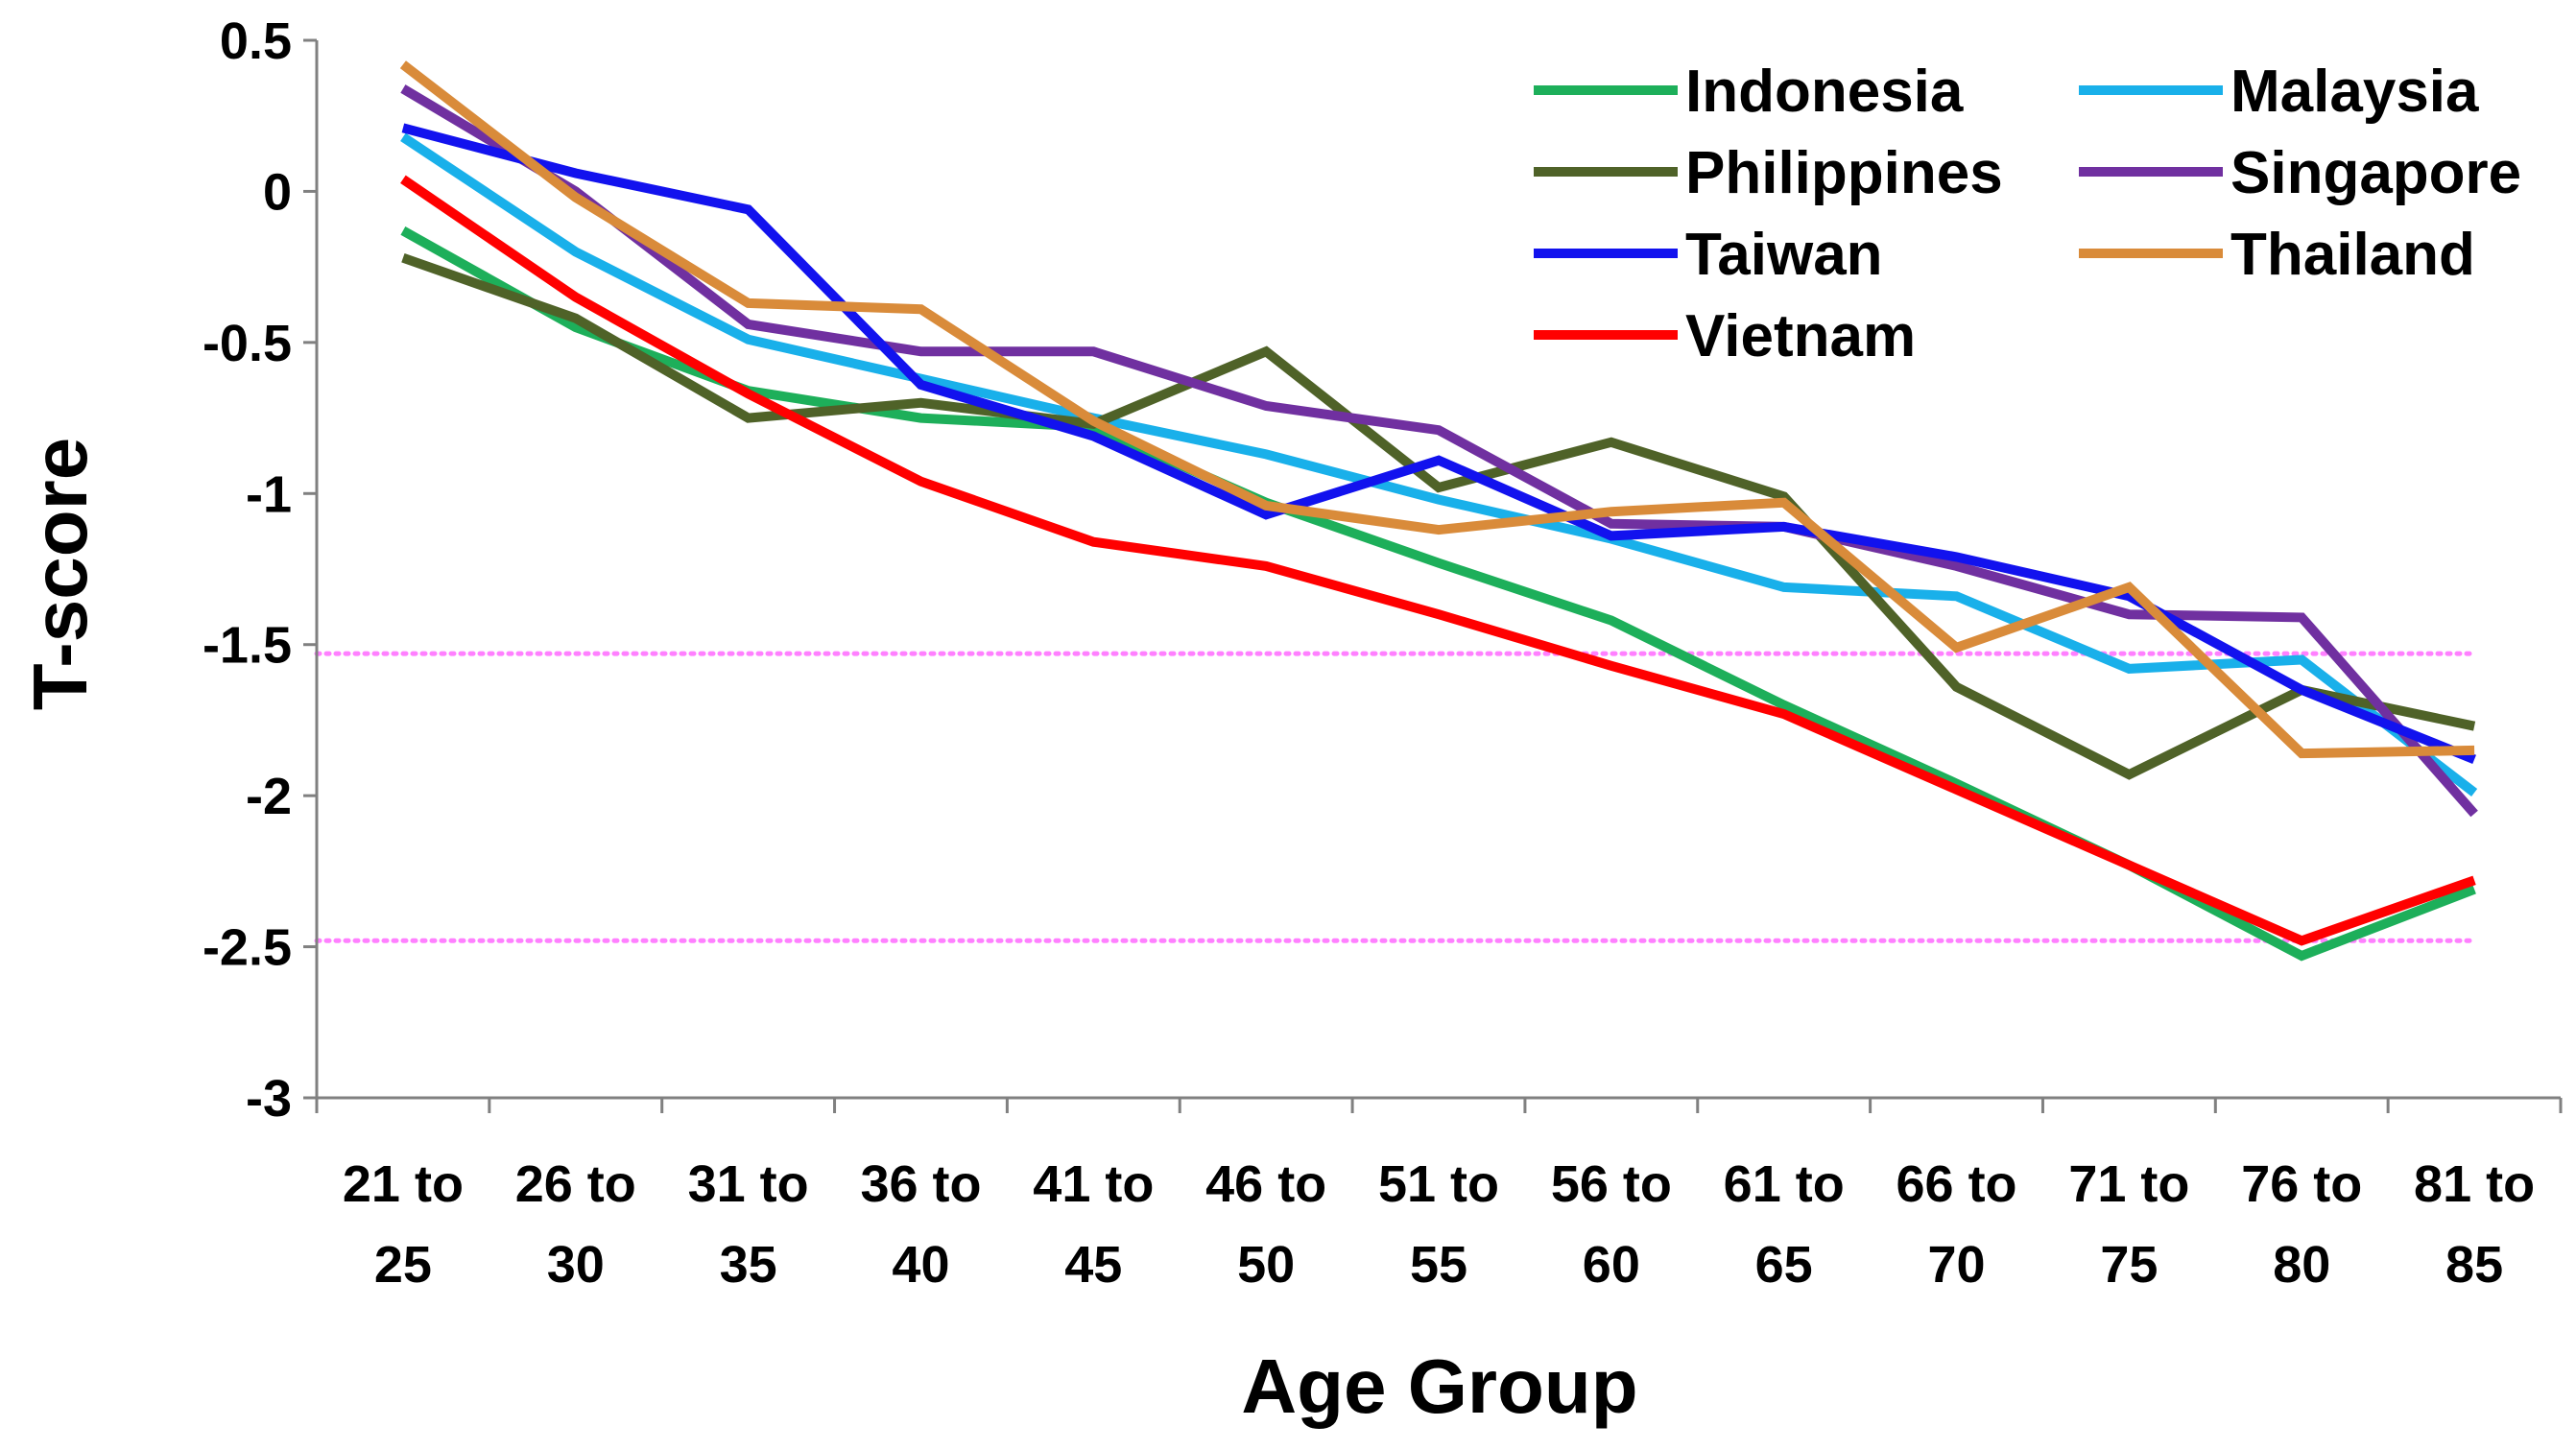 The image size is (2576, 1450). I want to click on legend-label-philippines: Philippines, so click(1844, 173).